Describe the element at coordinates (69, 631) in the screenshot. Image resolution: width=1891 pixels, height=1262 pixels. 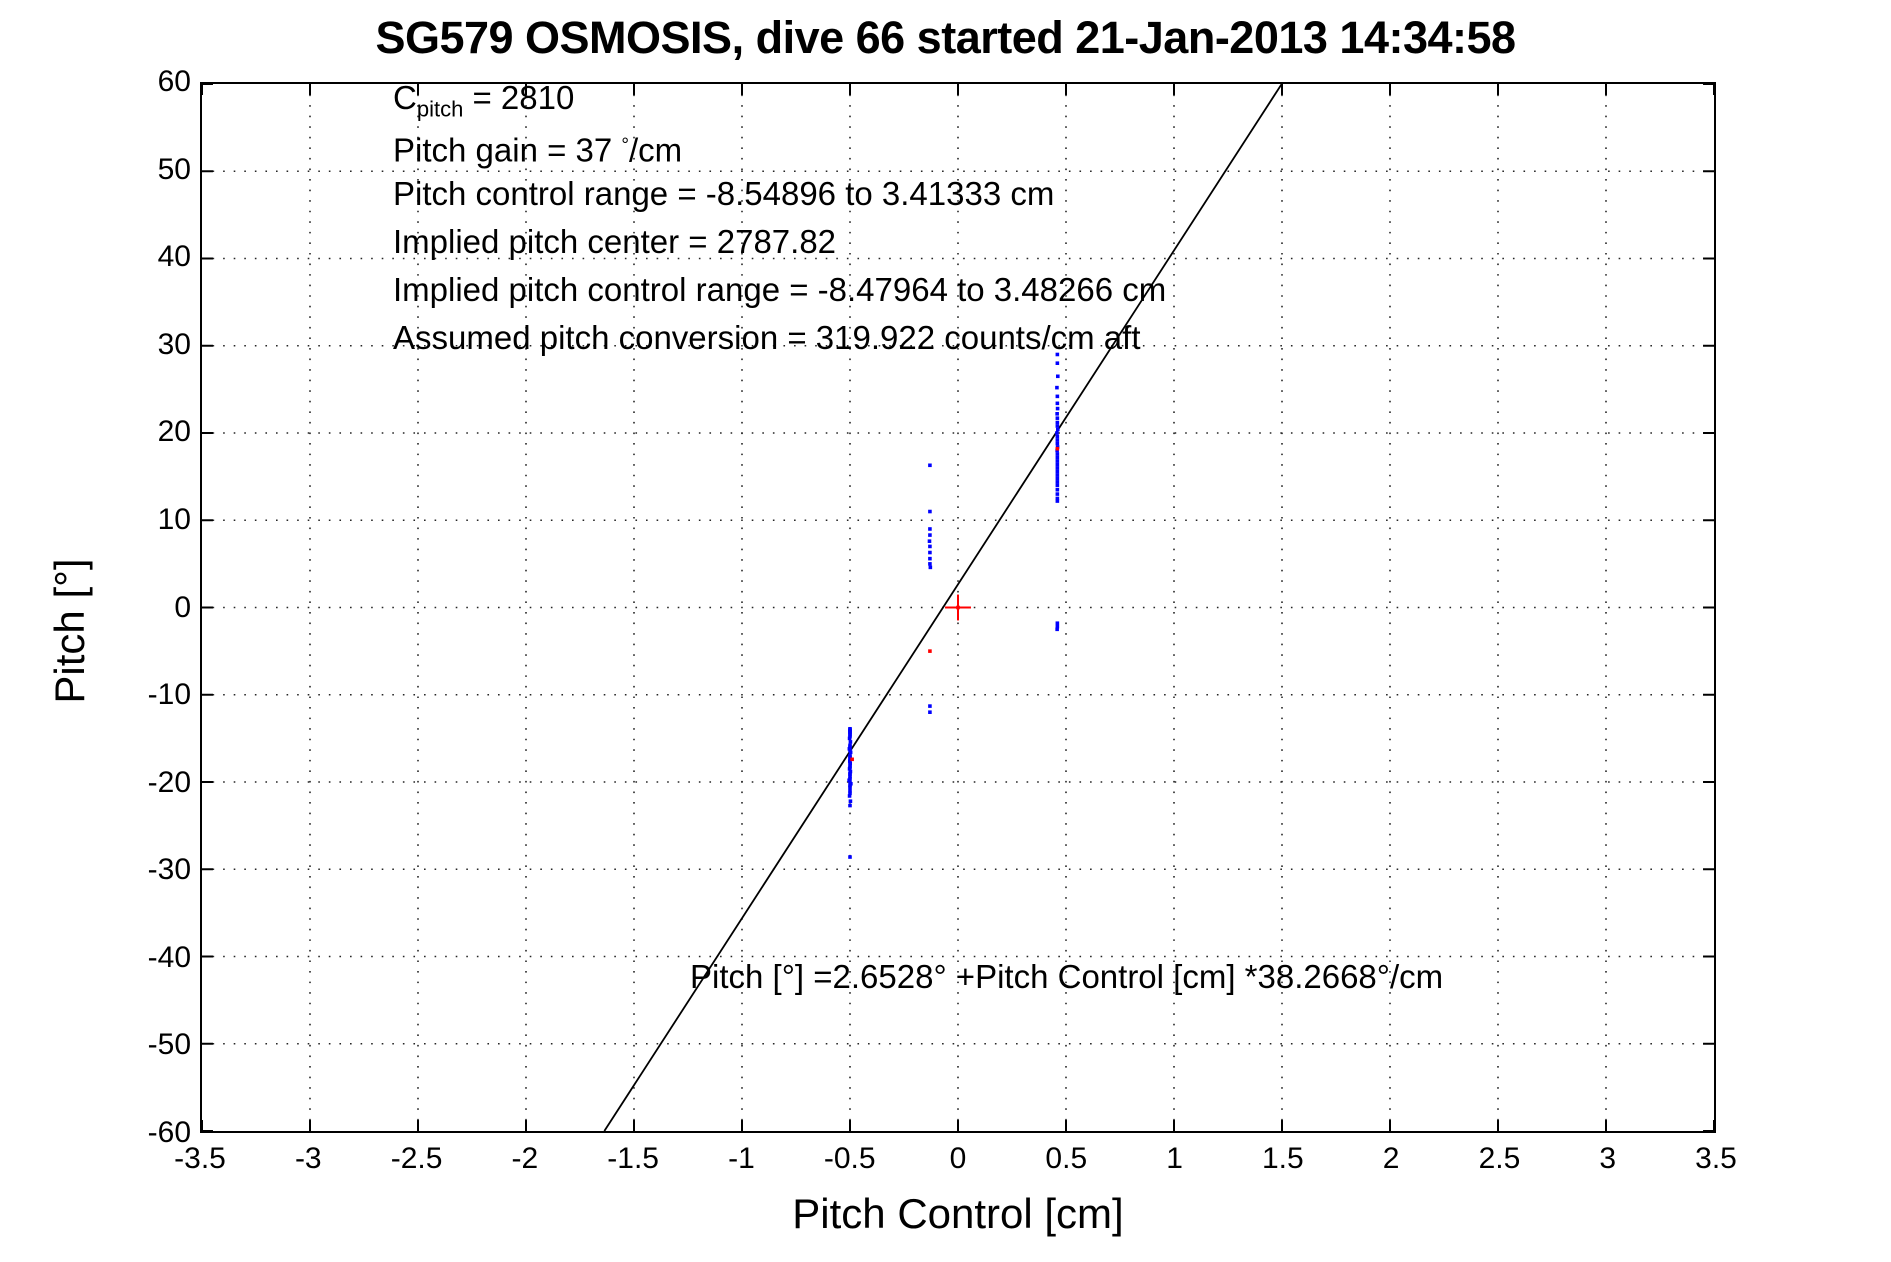
I see `y-axis-label: Pitch [°]` at that location.